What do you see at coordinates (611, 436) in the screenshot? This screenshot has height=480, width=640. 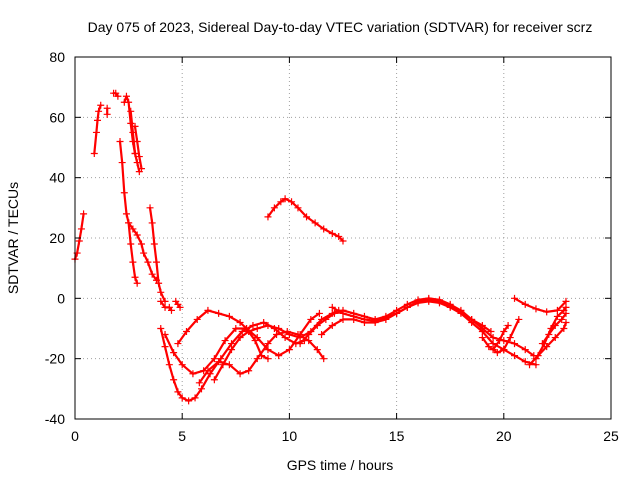 I see `x-tick-label: 25` at bounding box center [611, 436].